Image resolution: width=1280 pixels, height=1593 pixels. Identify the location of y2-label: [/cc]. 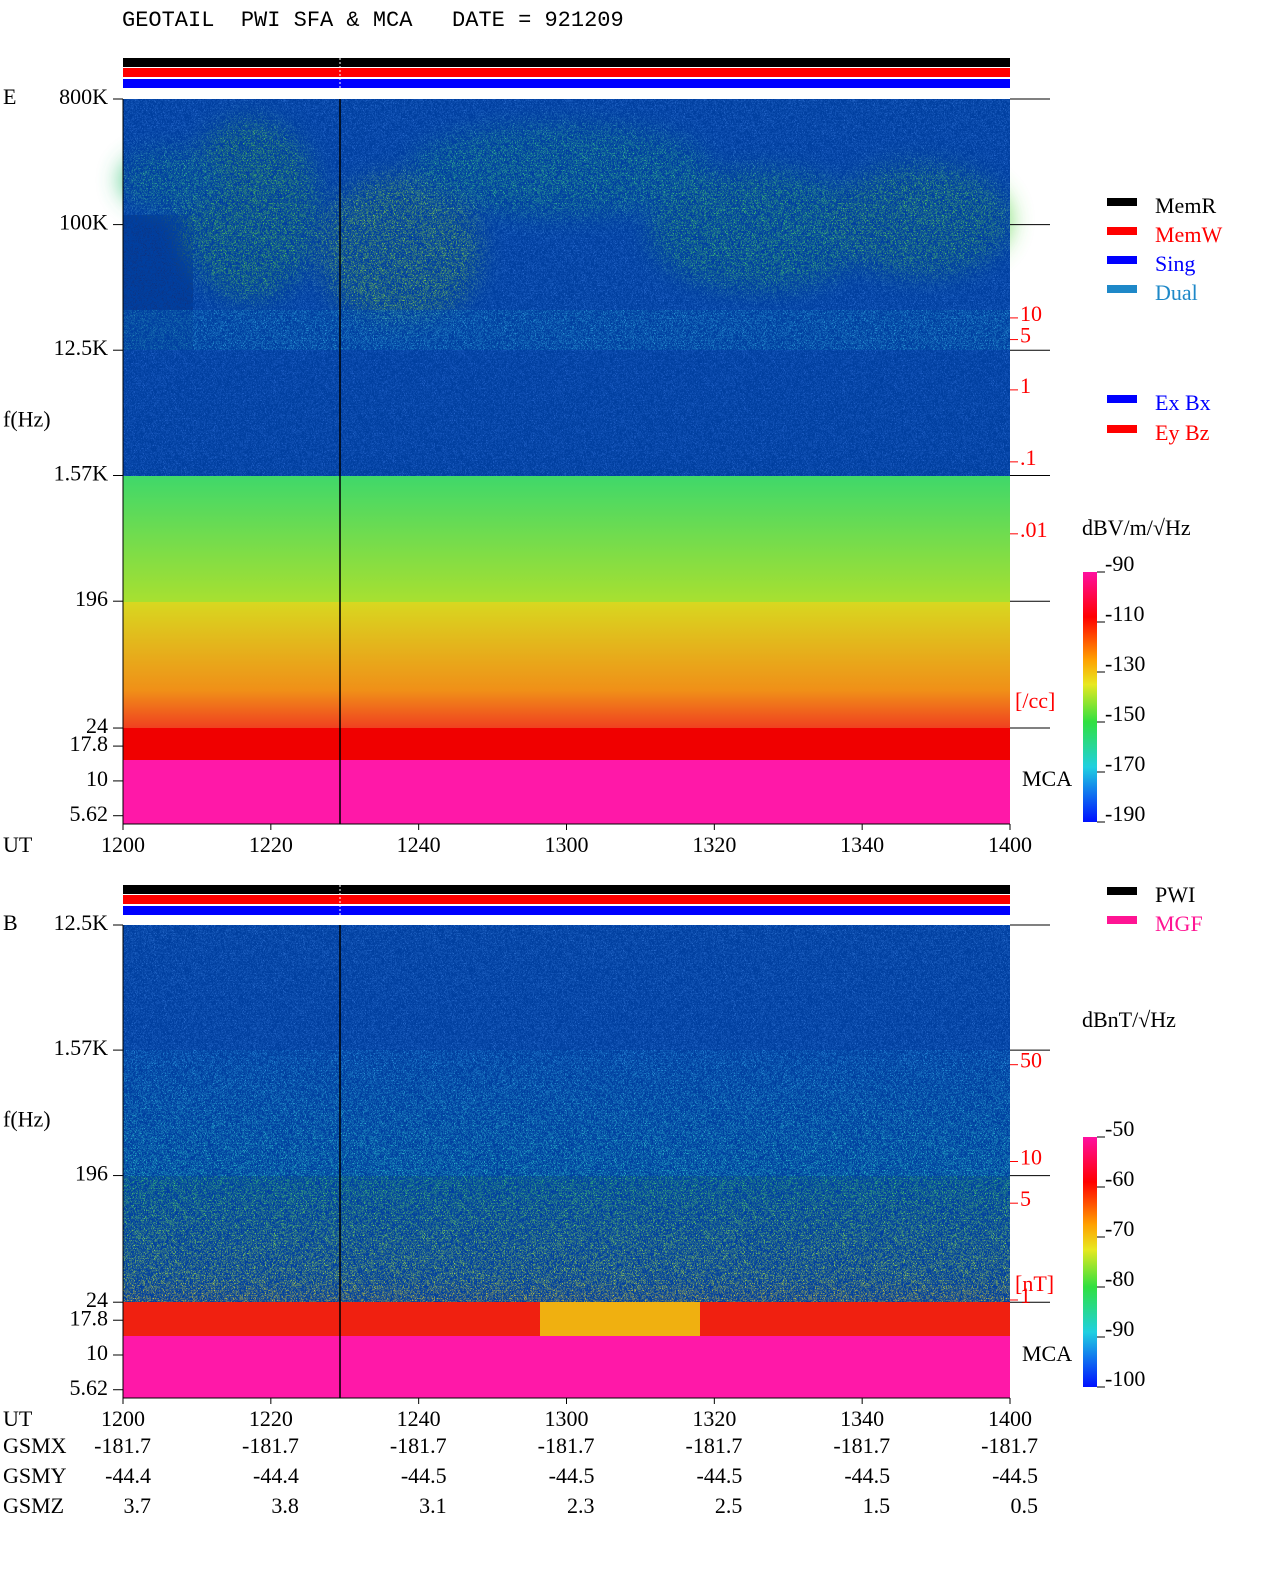
(1035, 700).